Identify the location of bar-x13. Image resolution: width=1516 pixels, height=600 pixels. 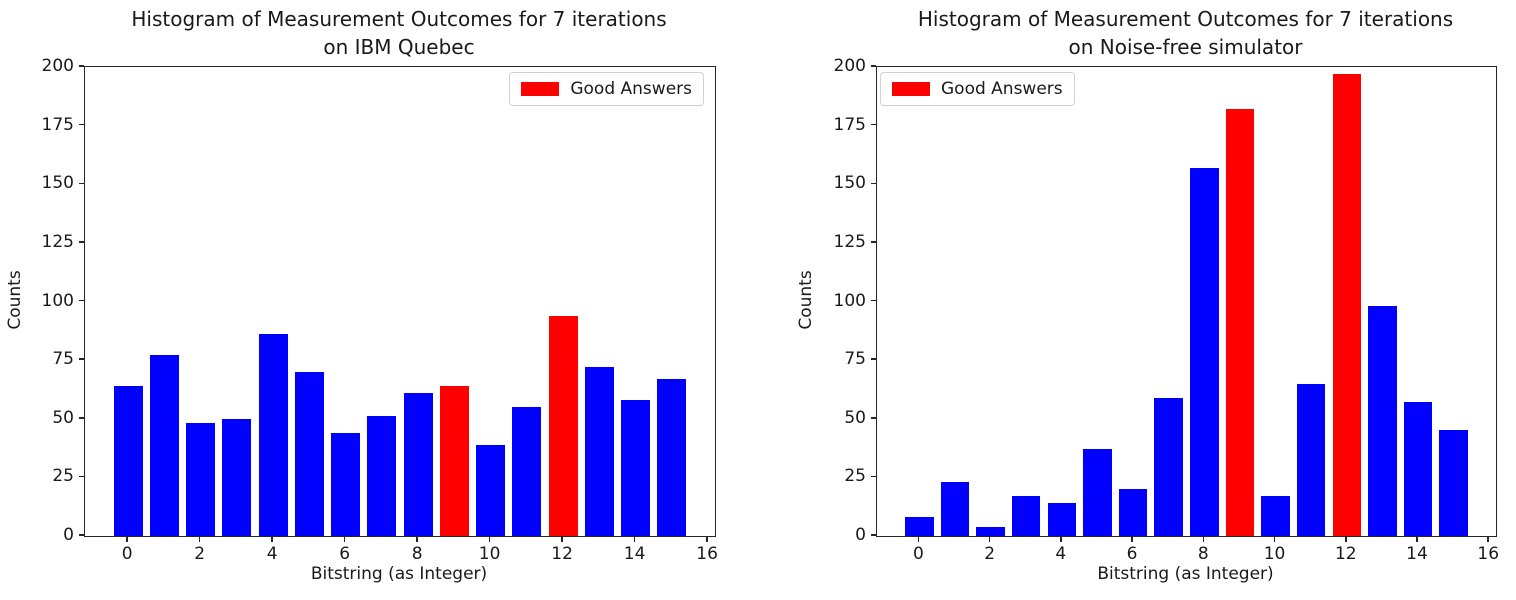
(599, 451).